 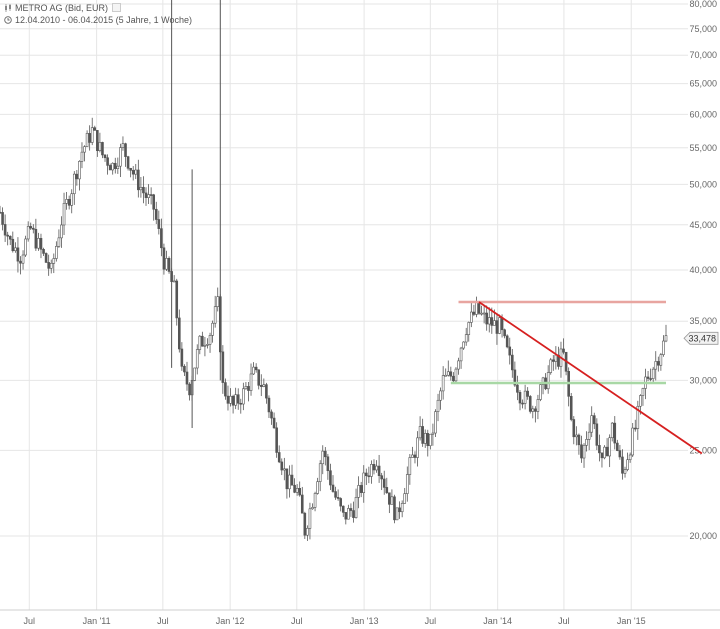 What do you see at coordinates (703, 321) in the screenshot?
I see `y-tick-label: 35,000` at bounding box center [703, 321].